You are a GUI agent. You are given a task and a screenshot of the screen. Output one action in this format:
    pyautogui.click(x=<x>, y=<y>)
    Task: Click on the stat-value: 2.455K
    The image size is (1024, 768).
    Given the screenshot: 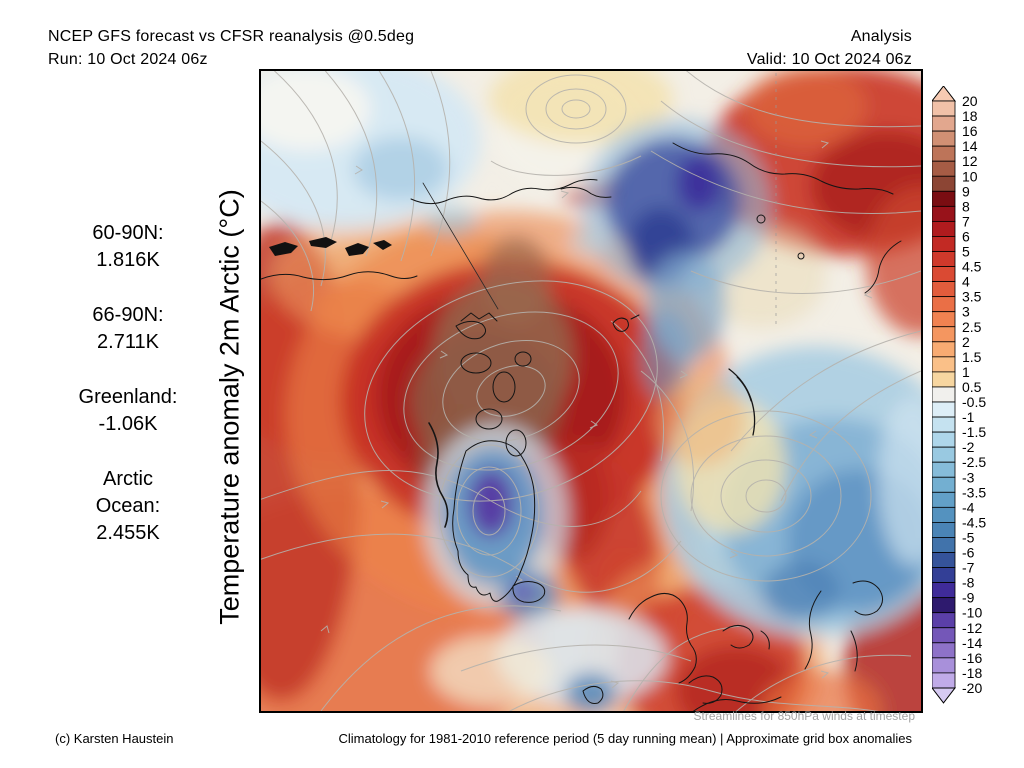 What is the action you would take?
    pyautogui.click(x=128, y=533)
    